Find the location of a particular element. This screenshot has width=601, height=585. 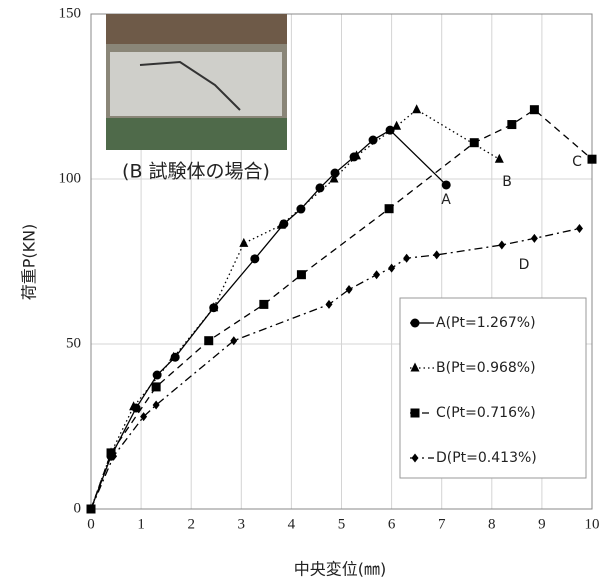

legend-box is located at coordinates (493, 388).